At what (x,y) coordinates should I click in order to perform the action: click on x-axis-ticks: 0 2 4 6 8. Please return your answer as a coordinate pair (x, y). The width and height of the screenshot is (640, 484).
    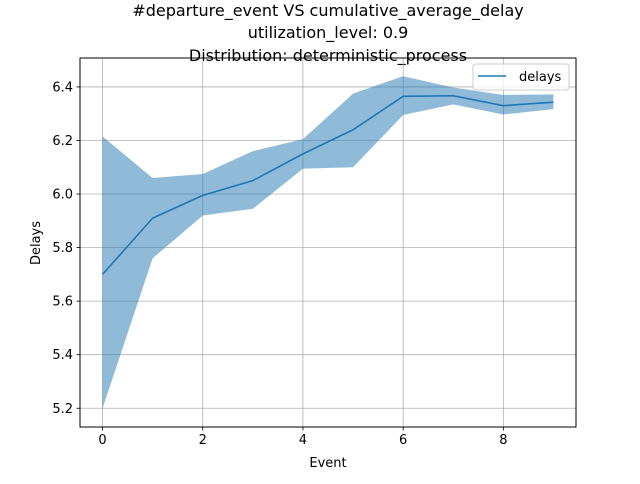
    Looking at the image, I should click on (302, 437).